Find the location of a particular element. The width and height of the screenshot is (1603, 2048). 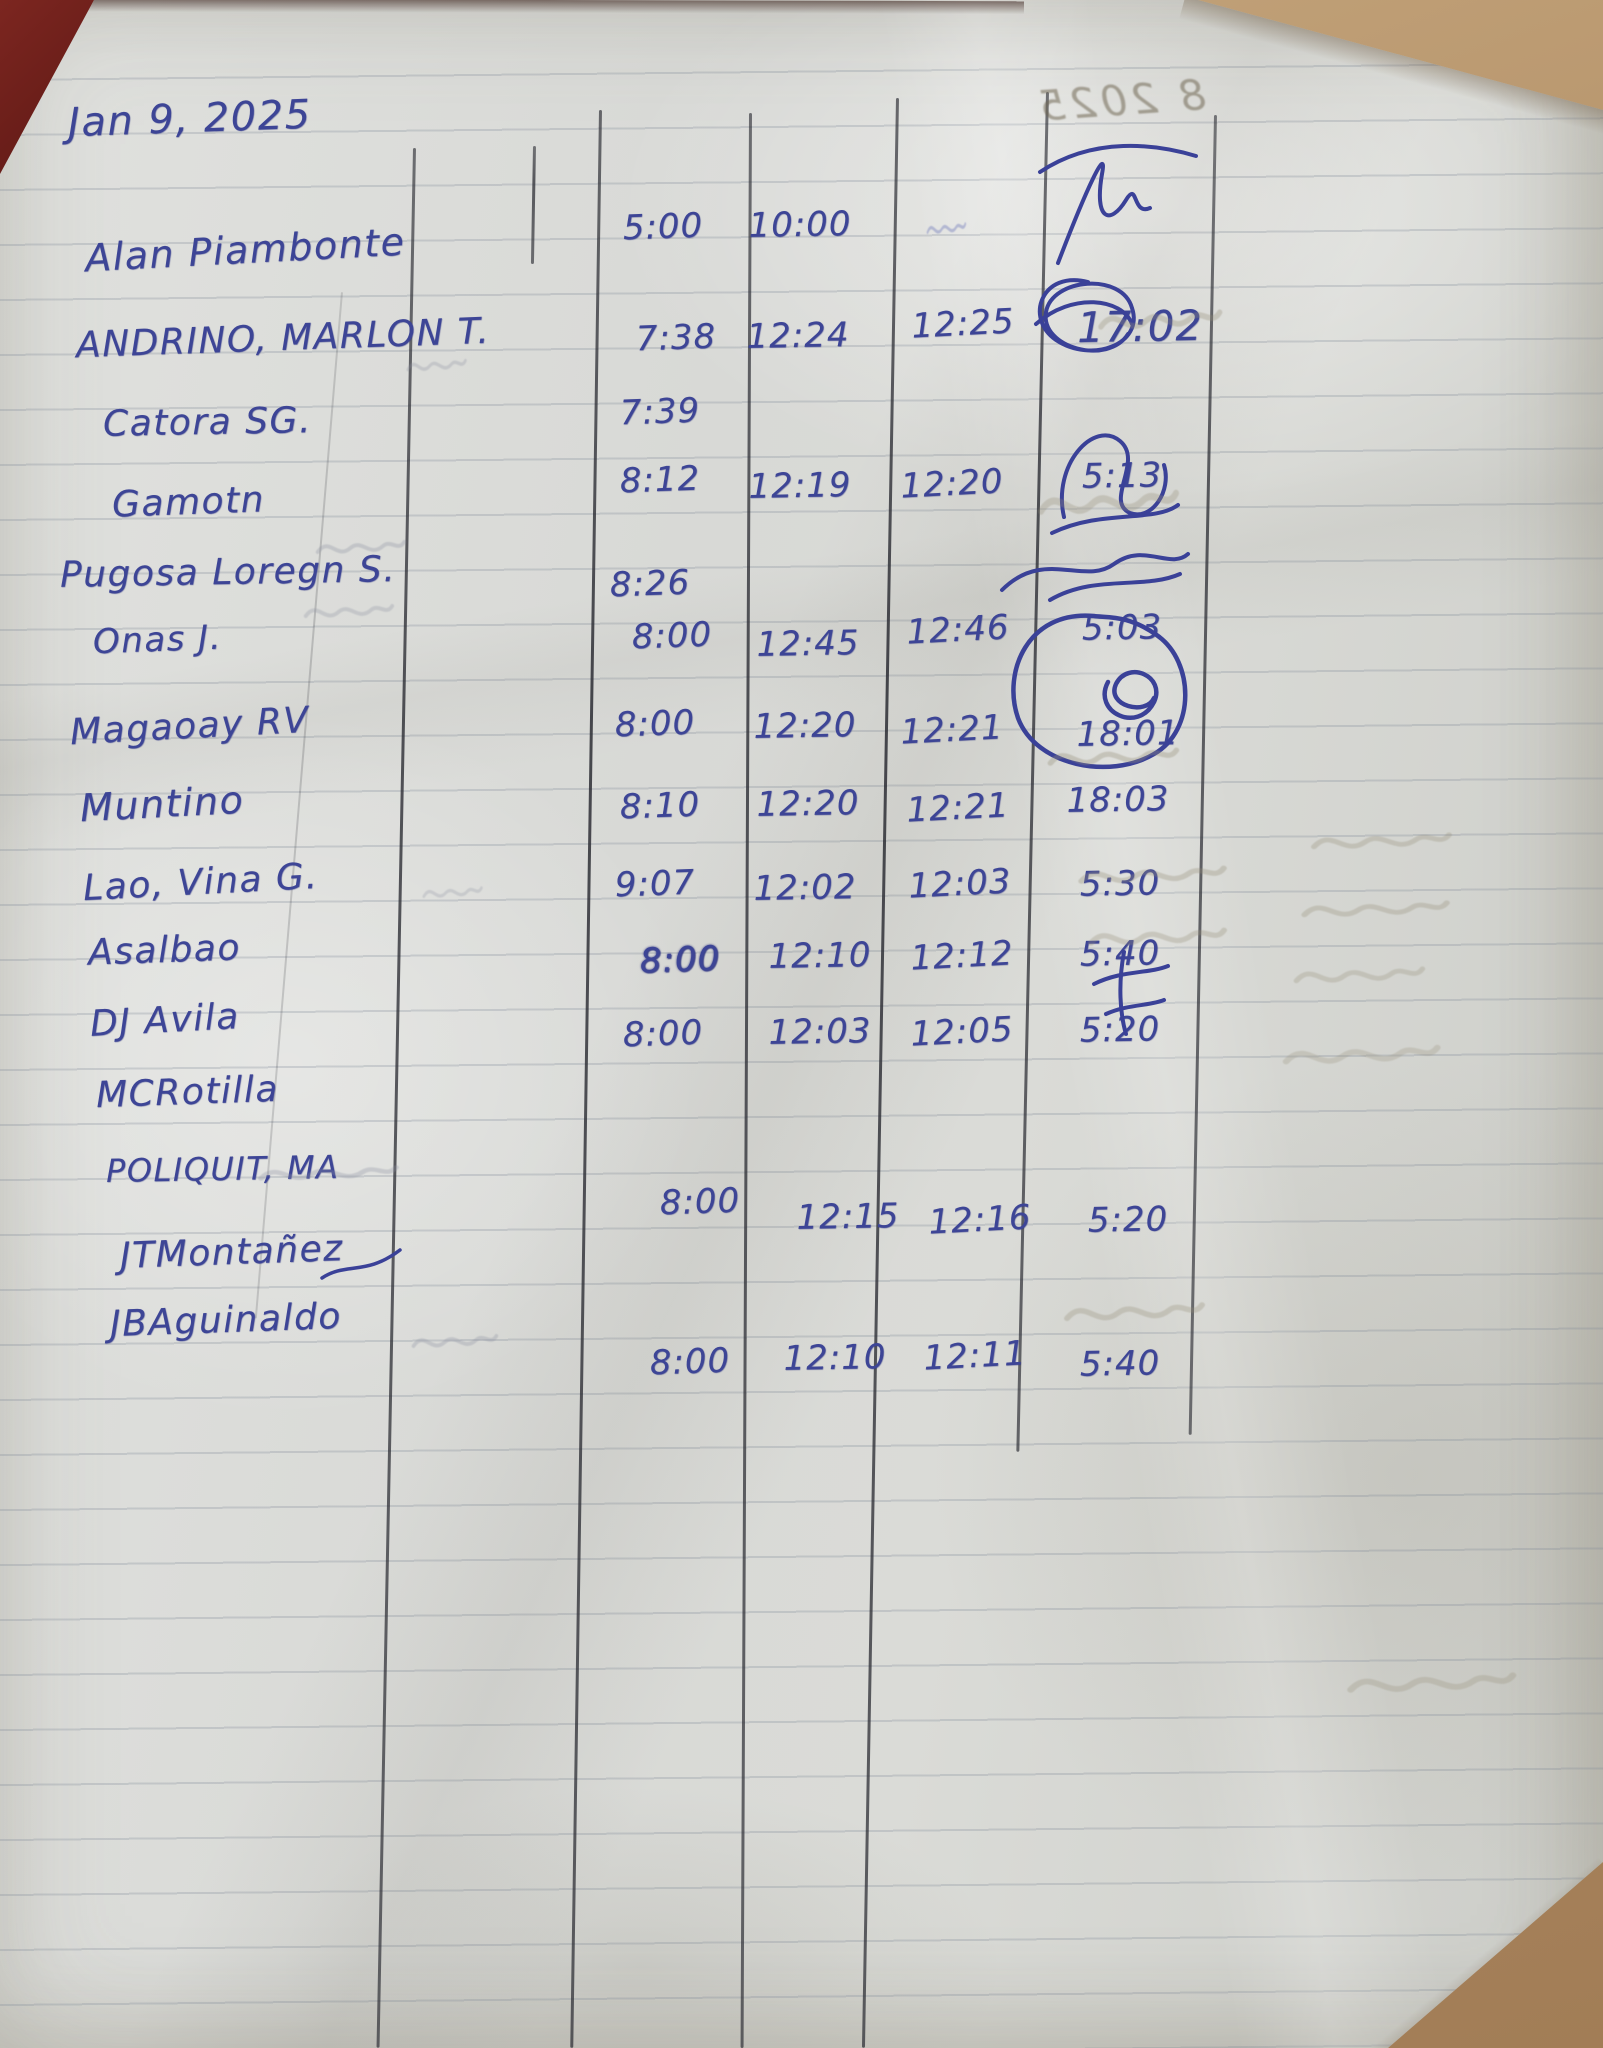

time-cell: 12:16 is located at coordinates (980, 1220).